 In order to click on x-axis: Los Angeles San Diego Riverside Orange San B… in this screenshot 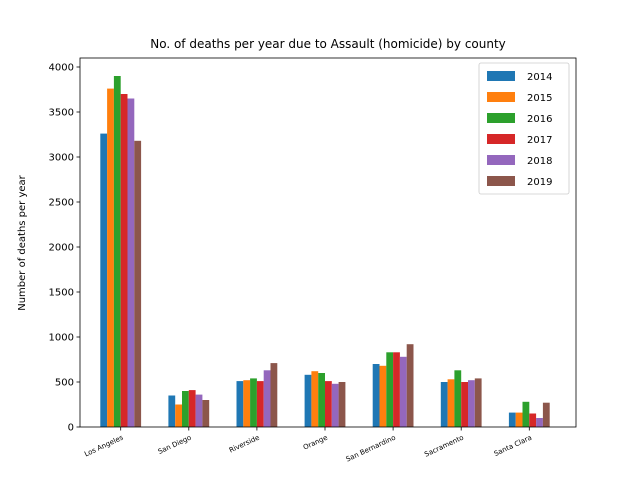, I will do `click(308, 445)`.